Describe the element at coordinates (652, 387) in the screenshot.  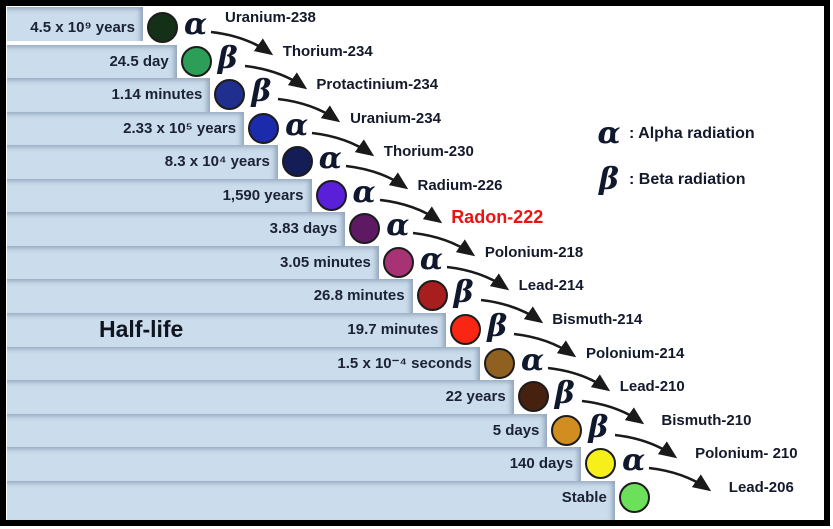
I see `isotope-label: Lead-210` at that location.